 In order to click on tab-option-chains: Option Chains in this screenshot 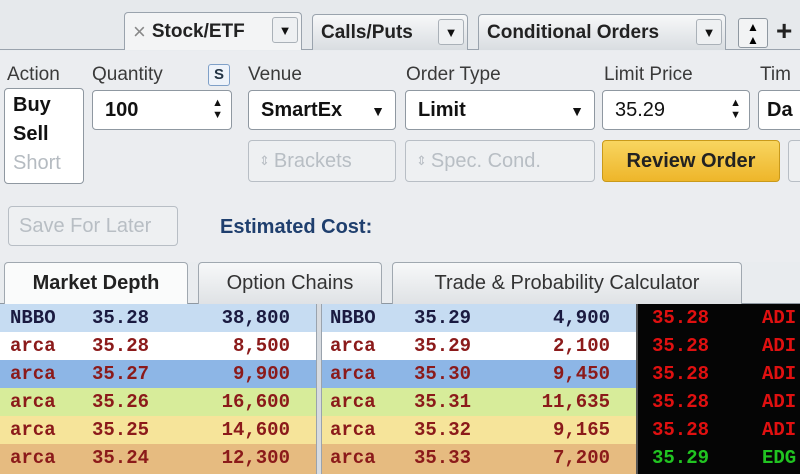, I will do `click(290, 283)`.